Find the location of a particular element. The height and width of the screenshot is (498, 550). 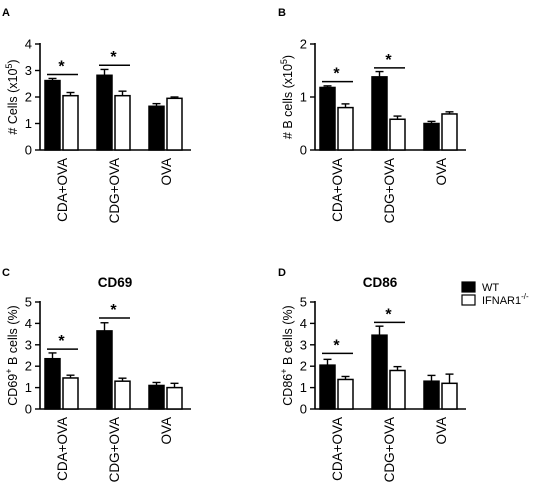

panel-letter: A is located at coordinates (6, 13).